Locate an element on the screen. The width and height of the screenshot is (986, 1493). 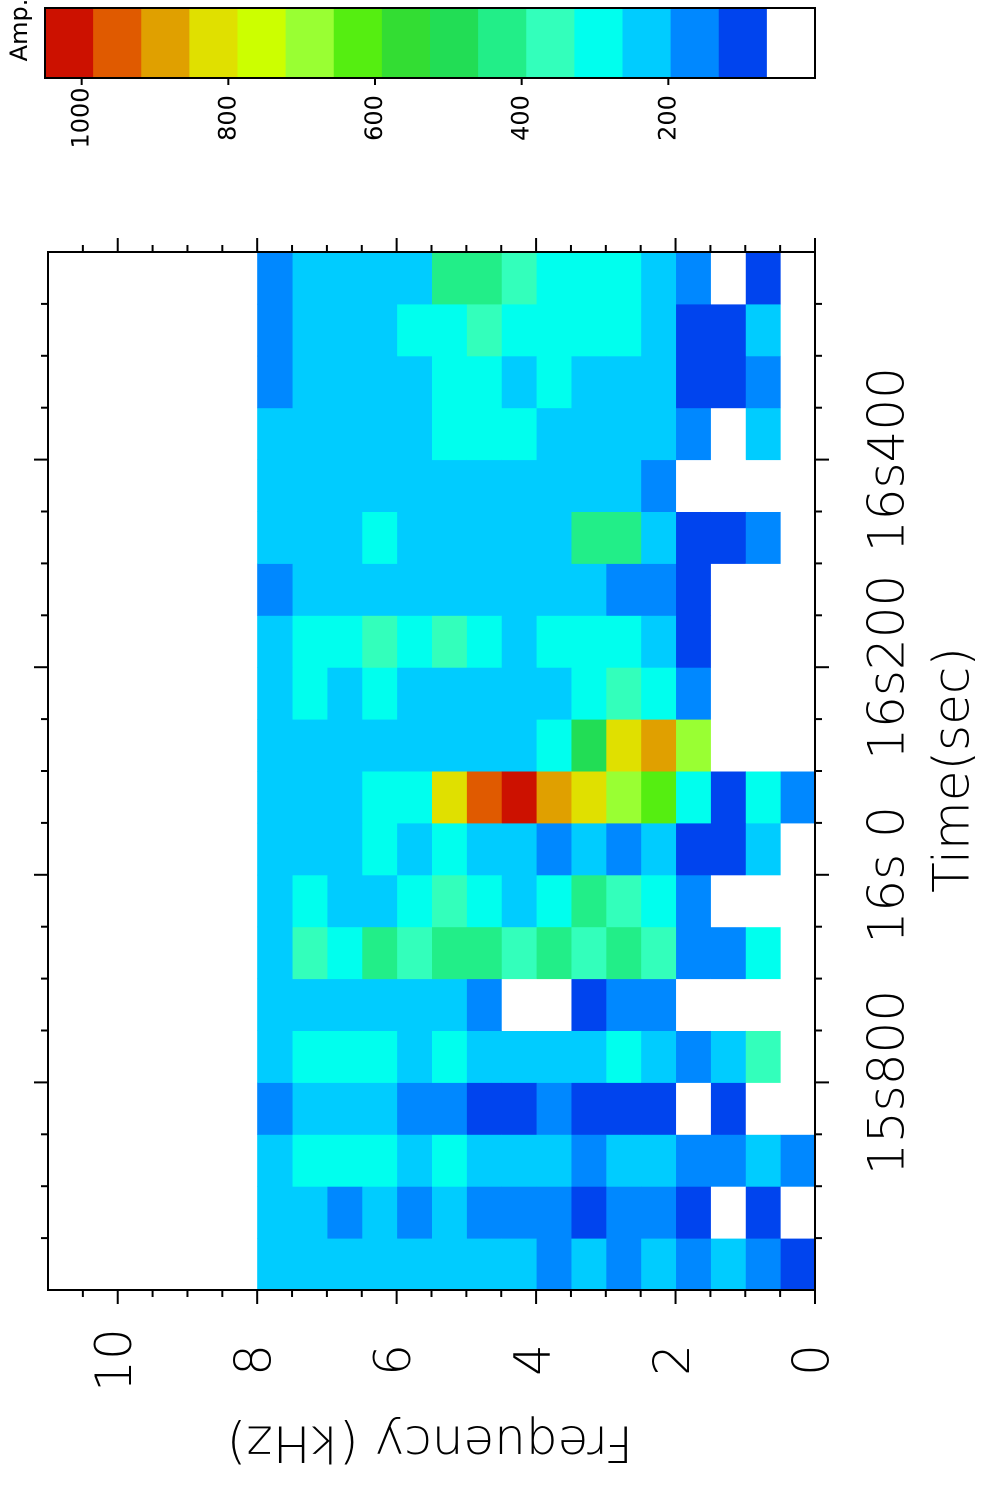
x-tick-label: 16s 0 is located at coordinates (887, 874).